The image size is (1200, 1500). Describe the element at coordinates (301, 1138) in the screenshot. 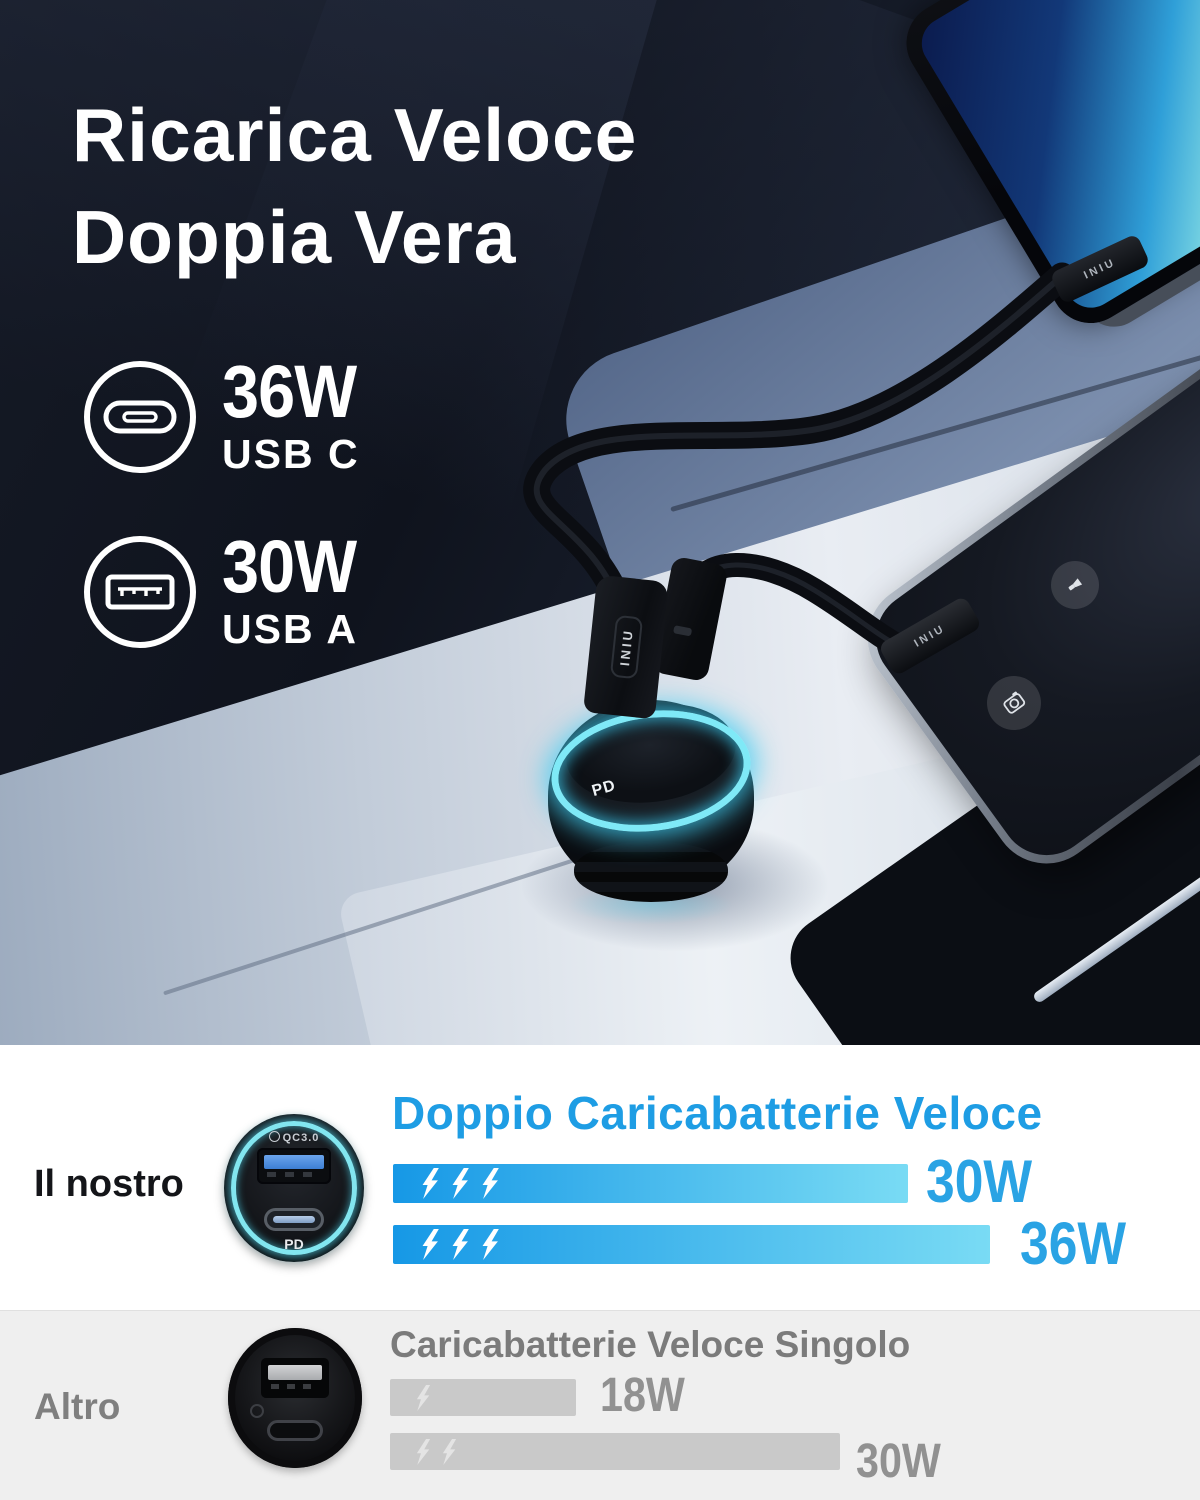

I see `qc-label-text: QC3.0` at that location.